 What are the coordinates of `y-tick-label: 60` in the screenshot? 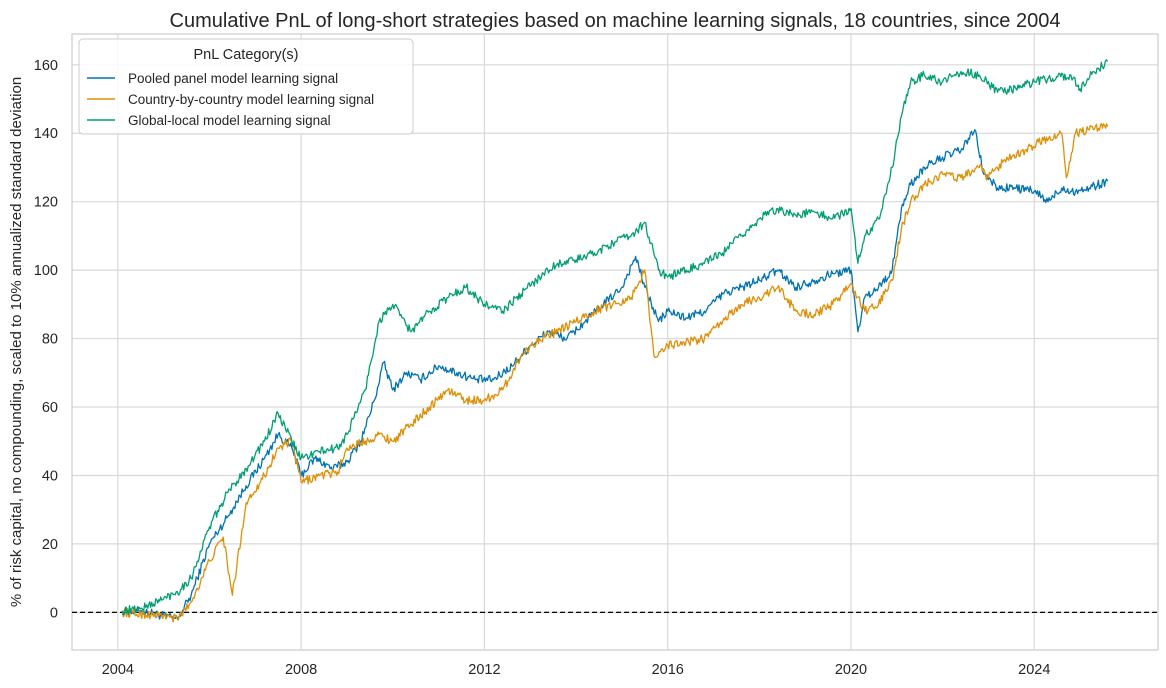 It's located at (50, 408).